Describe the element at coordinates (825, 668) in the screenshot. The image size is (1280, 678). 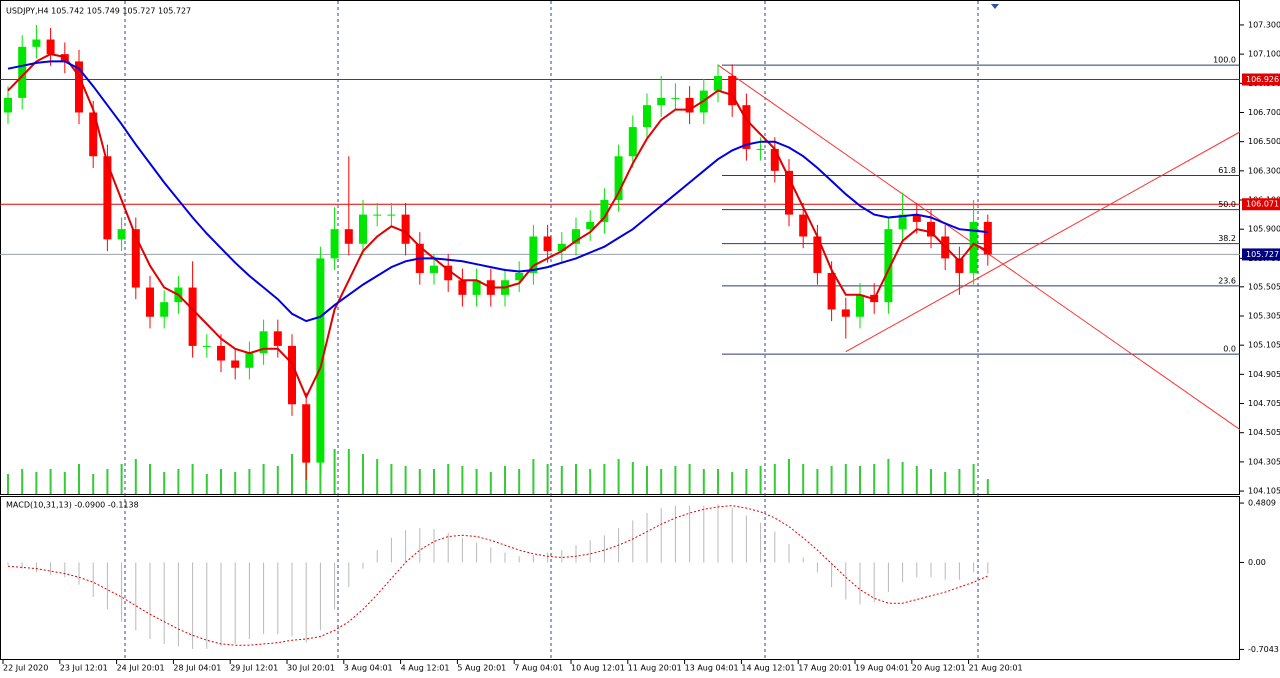
I see `x-tick-label: 17 Aug 20:01` at that location.